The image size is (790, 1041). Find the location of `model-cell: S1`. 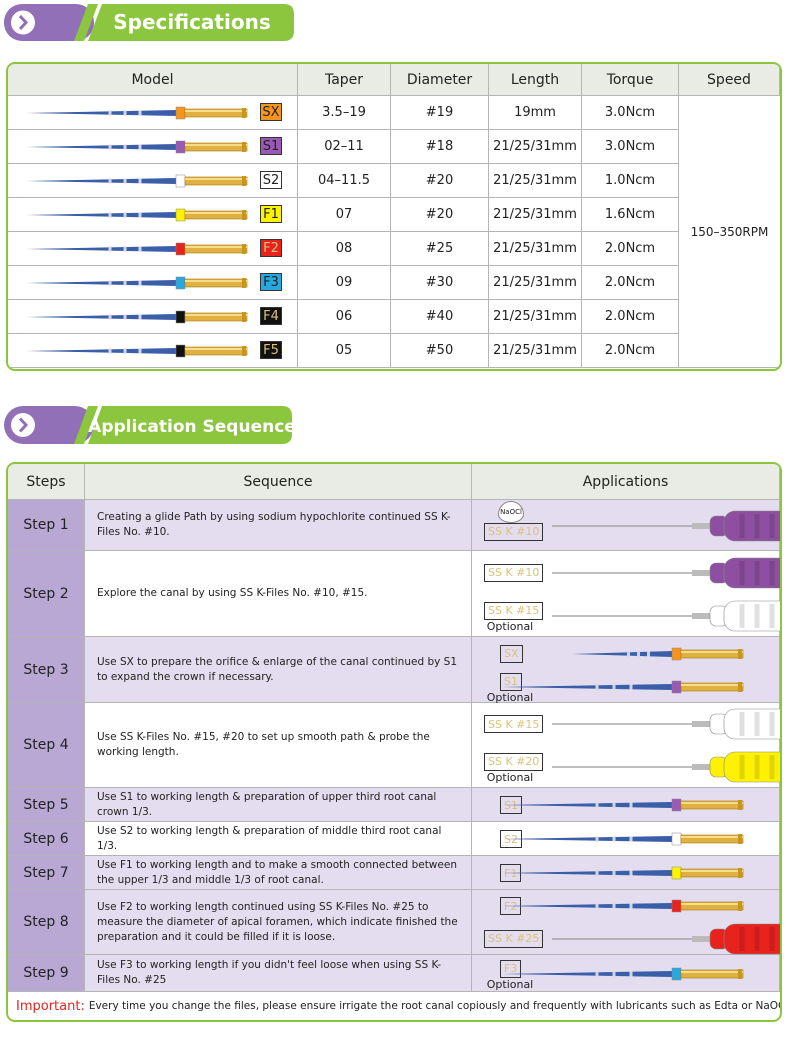

model-cell: S1 is located at coordinates (153, 147).